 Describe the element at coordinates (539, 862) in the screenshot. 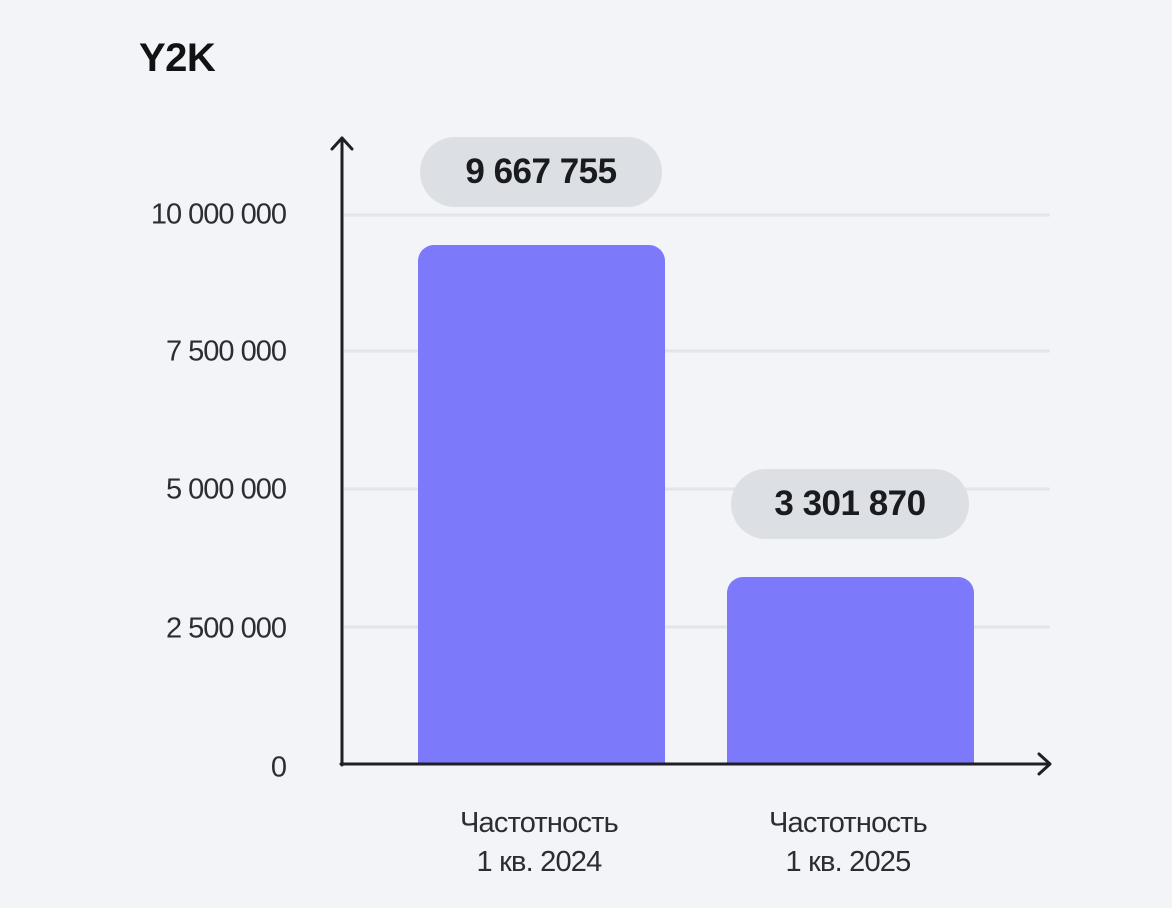

I see `category-line2: 1 кв. 2024` at that location.